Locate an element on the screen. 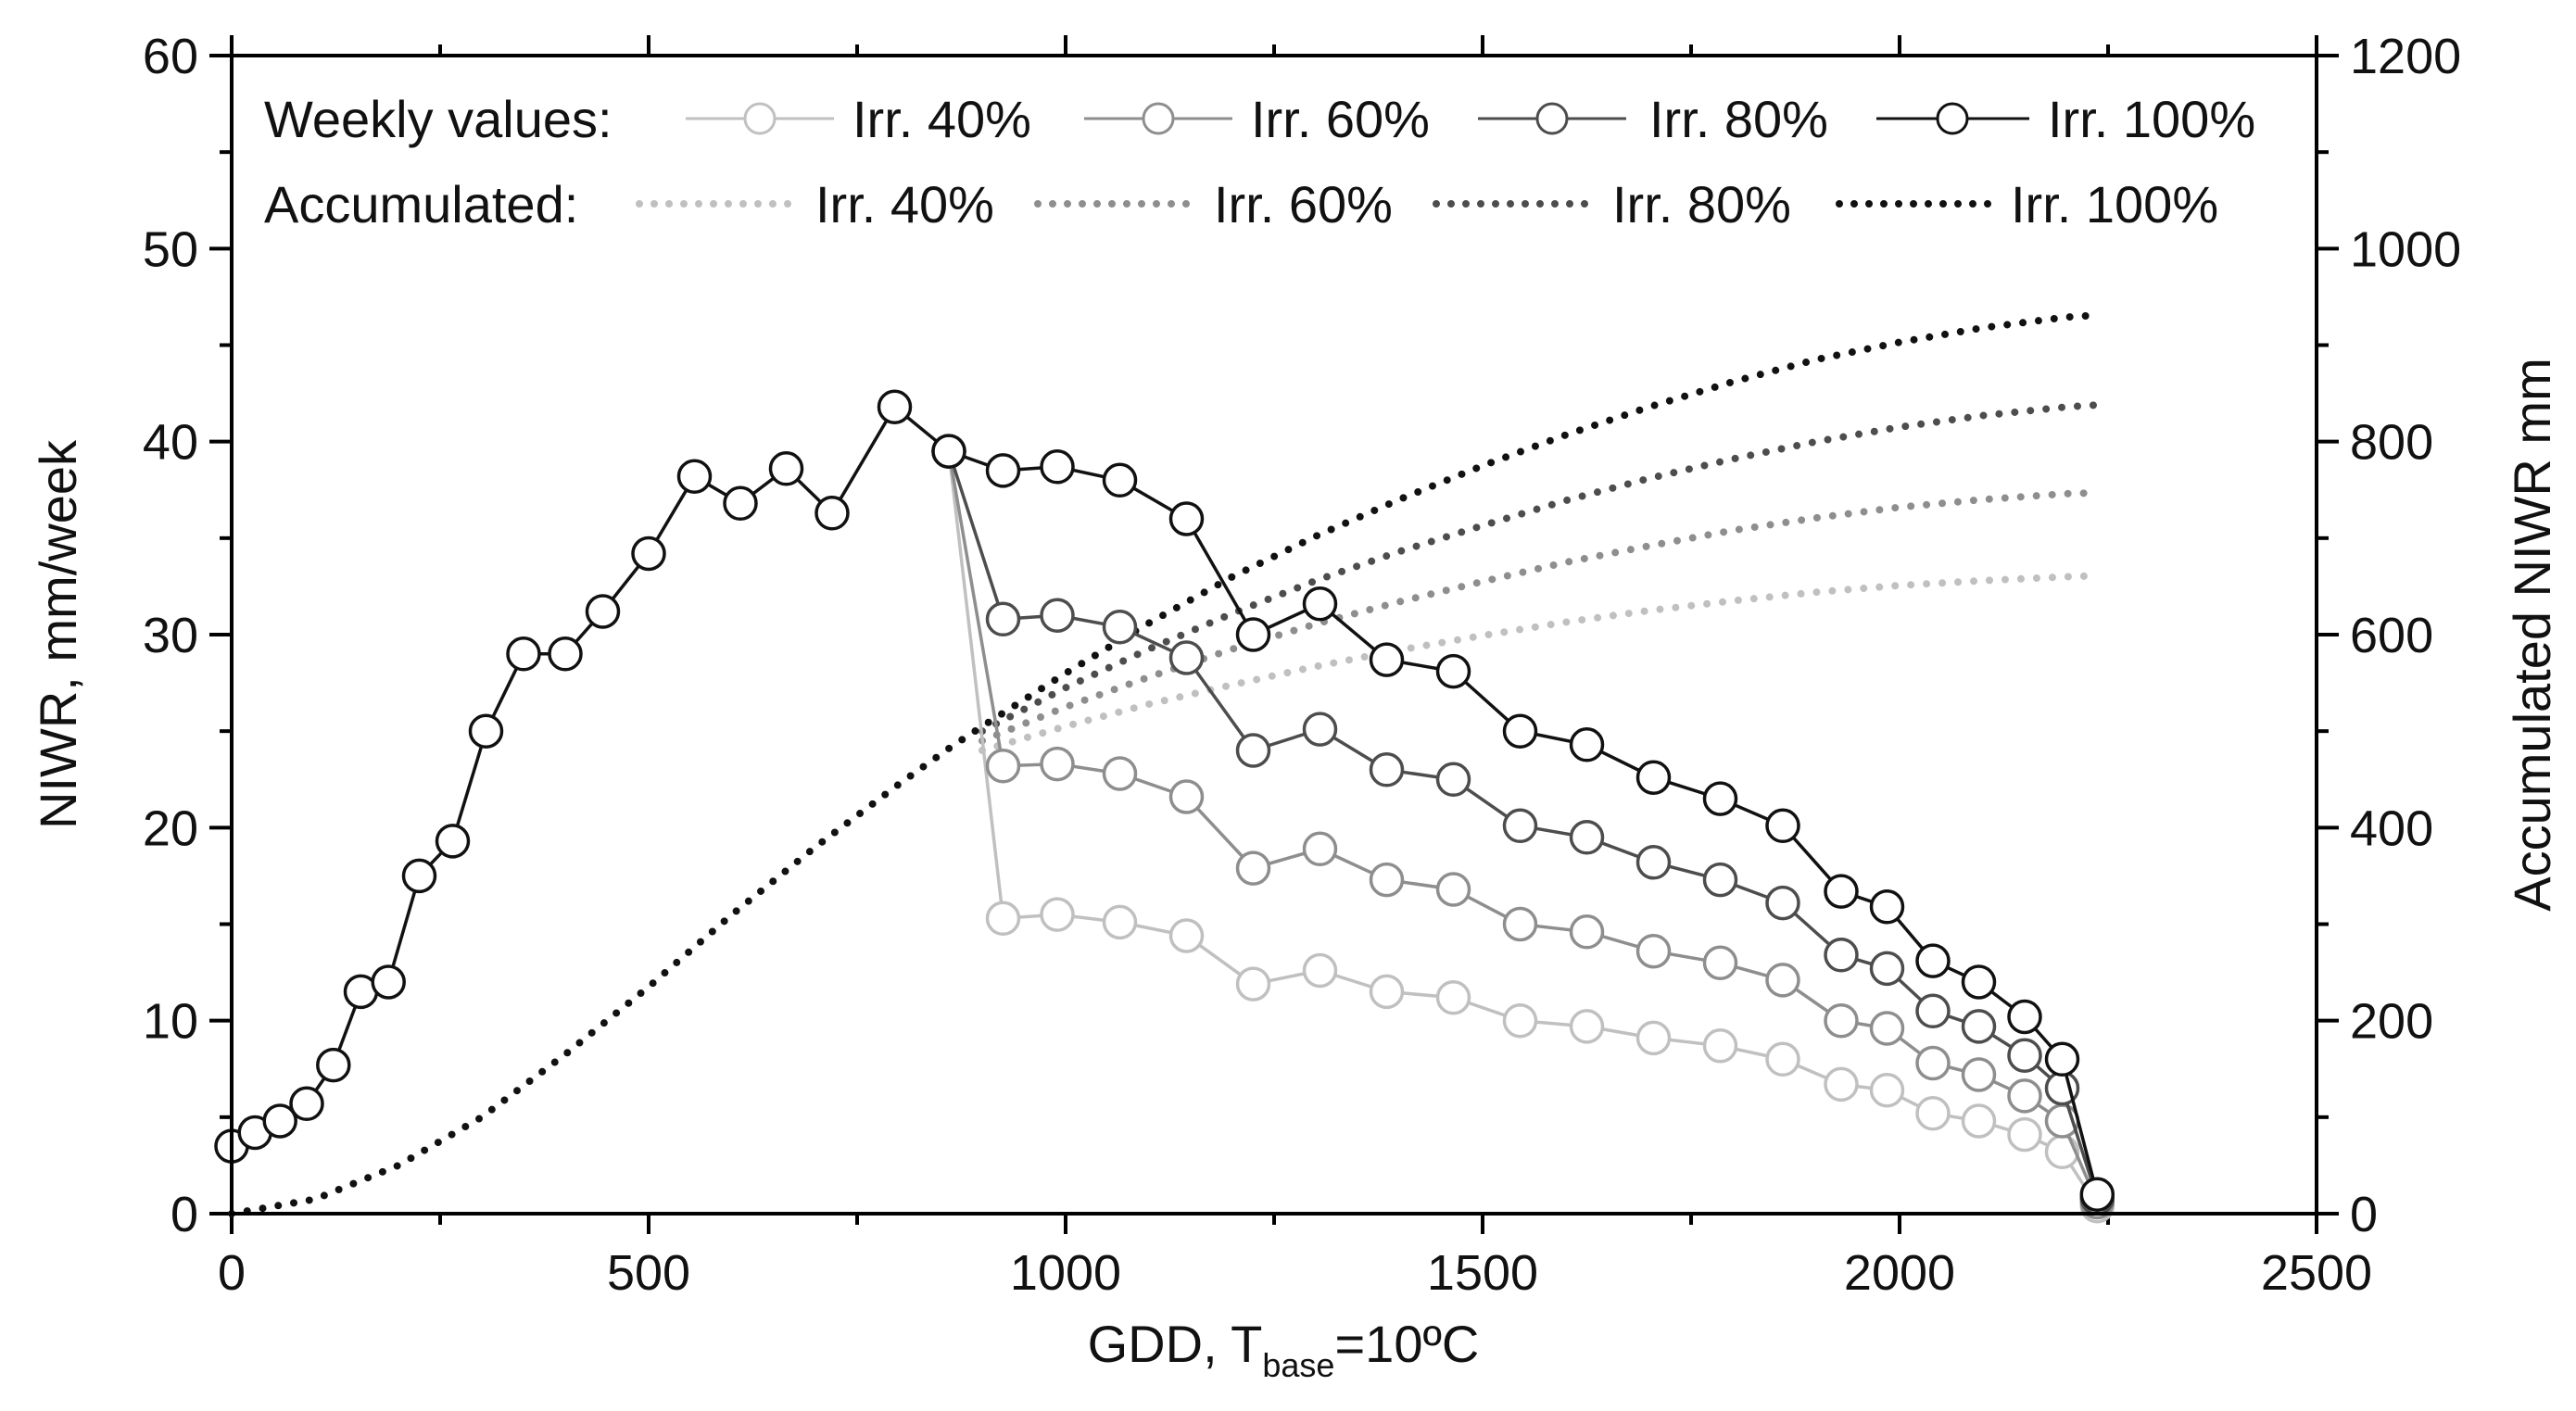  legend-weekly-irr-40-label: Irr. 40% is located at coordinates (942, 119).